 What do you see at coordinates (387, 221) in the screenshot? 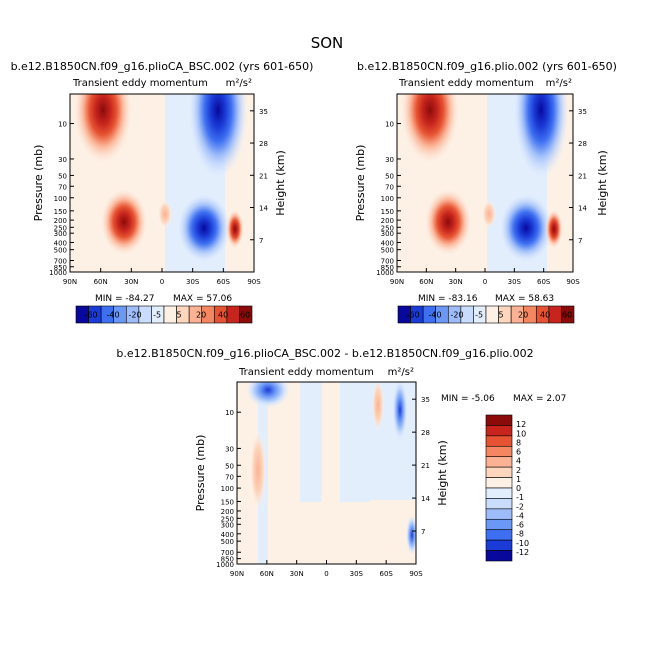
I see `panel2-y-tick-label: 200` at bounding box center [387, 221].